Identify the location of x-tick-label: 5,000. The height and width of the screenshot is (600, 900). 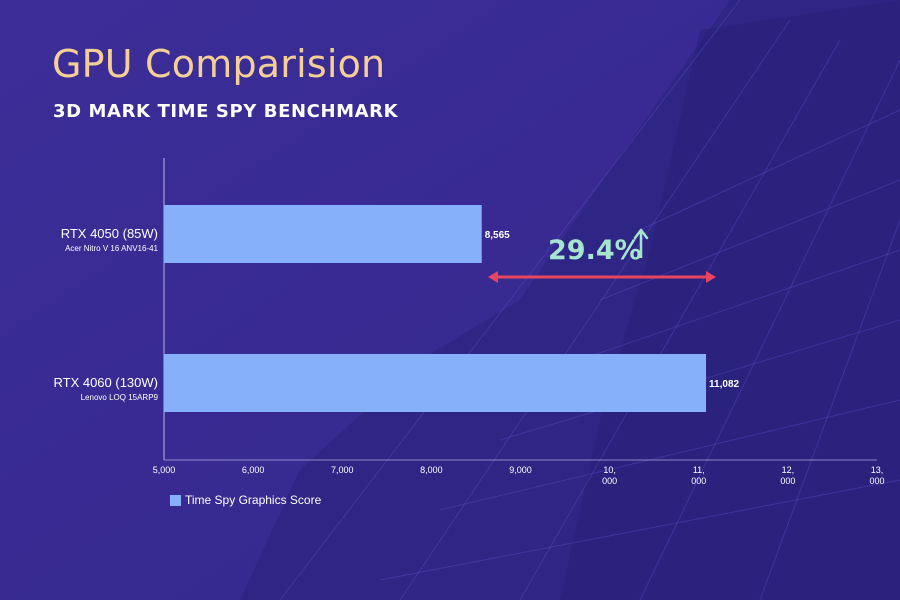
(164, 470).